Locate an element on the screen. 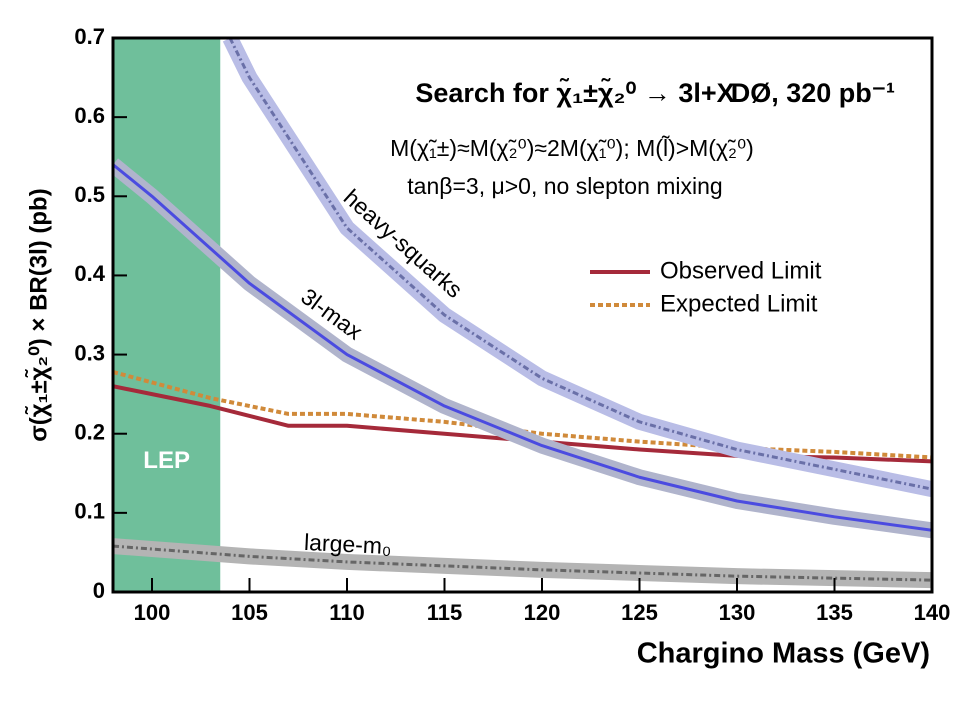 The height and width of the screenshot is (720, 960). chart-title: Search for χ̃₁±χ̃₂⁰ → 3l+X is located at coordinates (574, 92).